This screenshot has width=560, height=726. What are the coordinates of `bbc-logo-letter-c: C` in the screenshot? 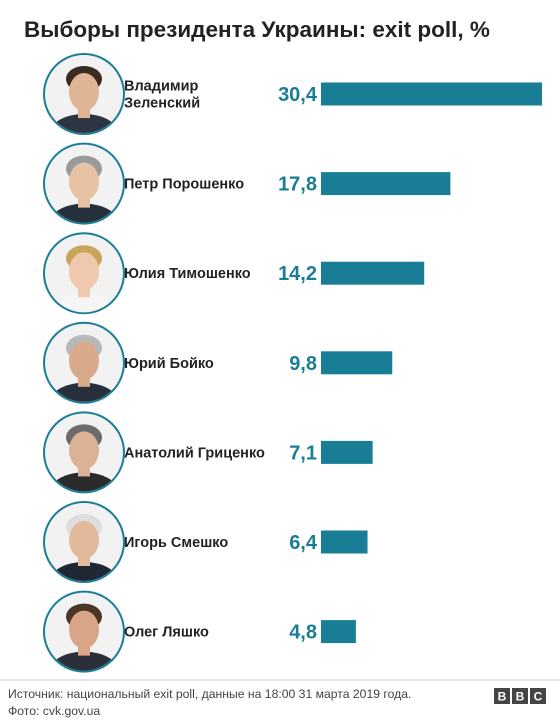 It's located at (538, 697).